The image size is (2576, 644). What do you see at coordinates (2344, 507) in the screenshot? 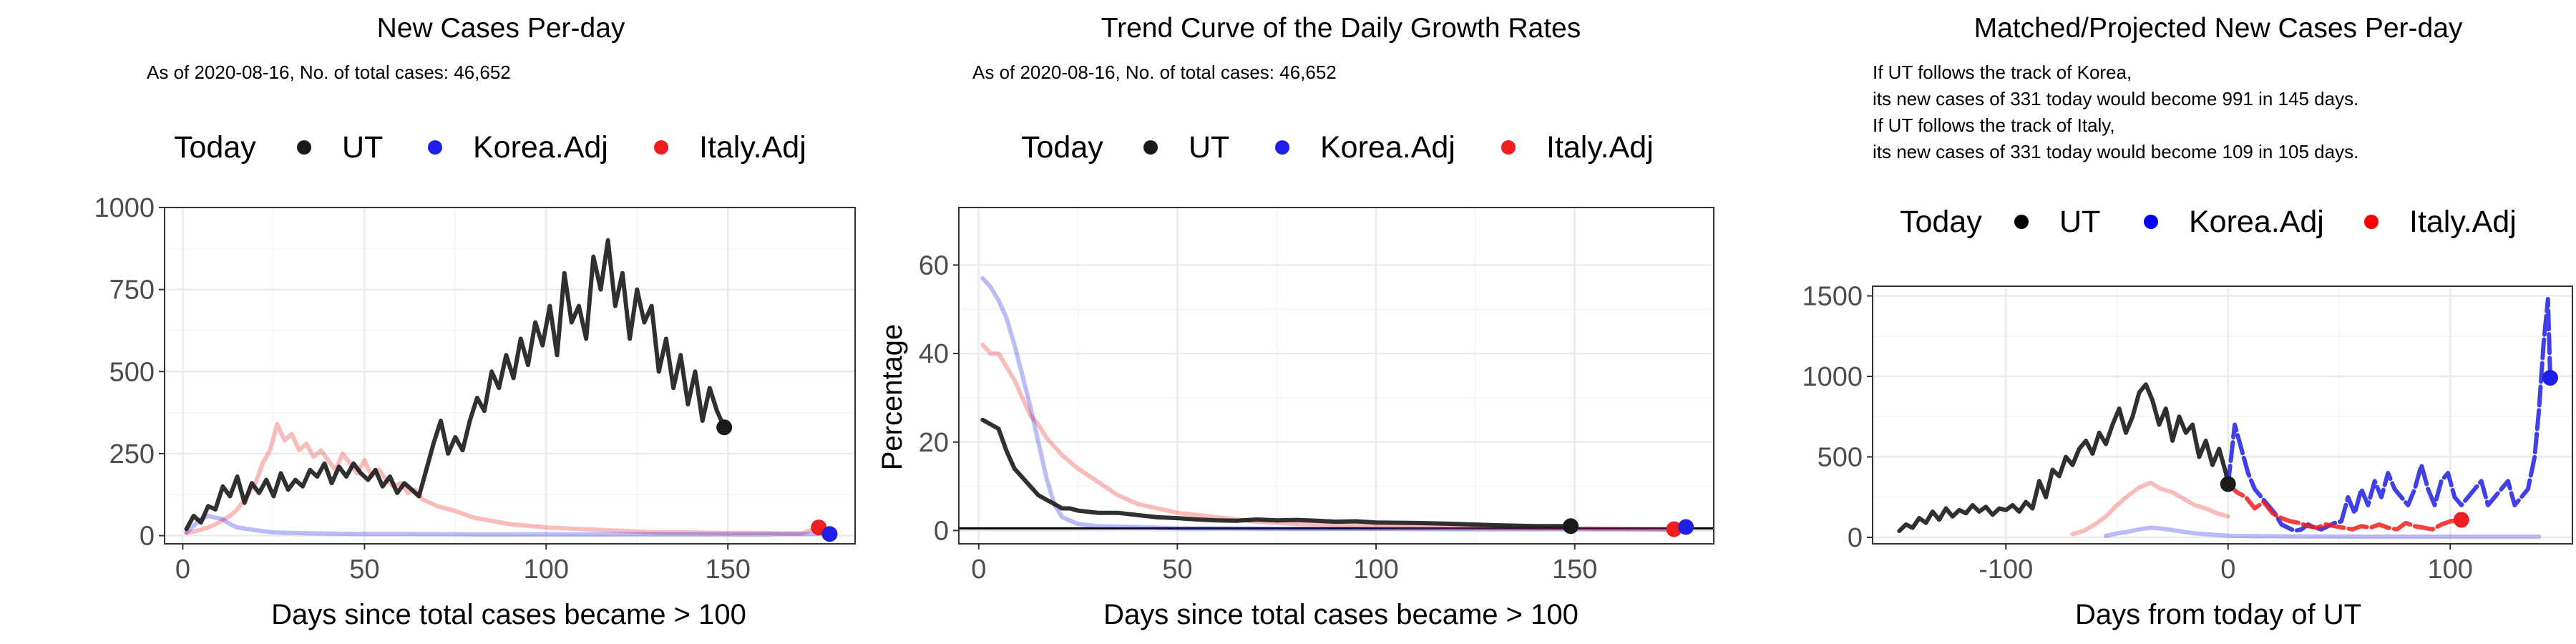
I see `series-line-italyadj-dashed` at bounding box center [2344, 507].